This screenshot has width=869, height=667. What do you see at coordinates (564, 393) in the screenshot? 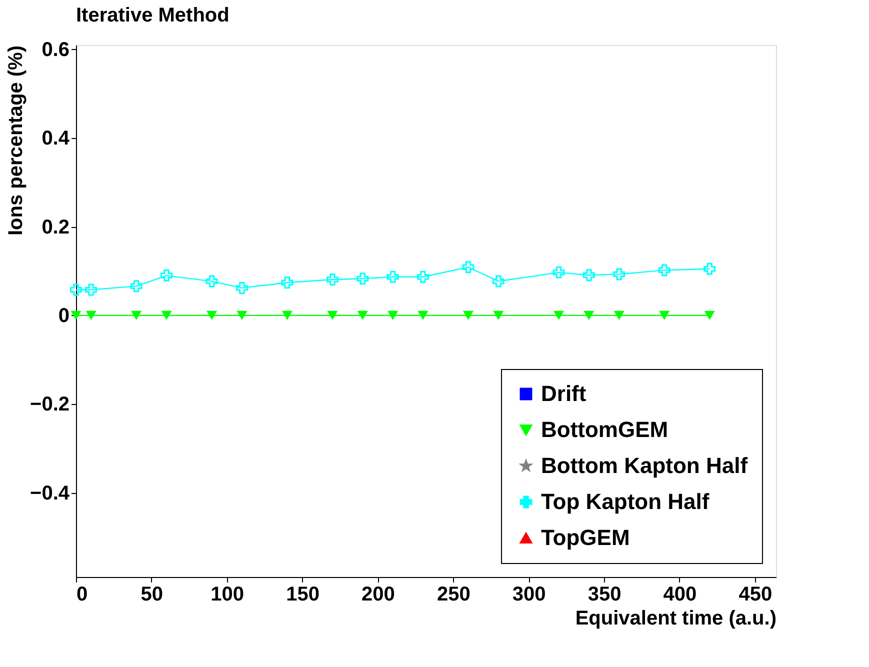
I see `legend-label: Drift` at bounding box center [564, 393].